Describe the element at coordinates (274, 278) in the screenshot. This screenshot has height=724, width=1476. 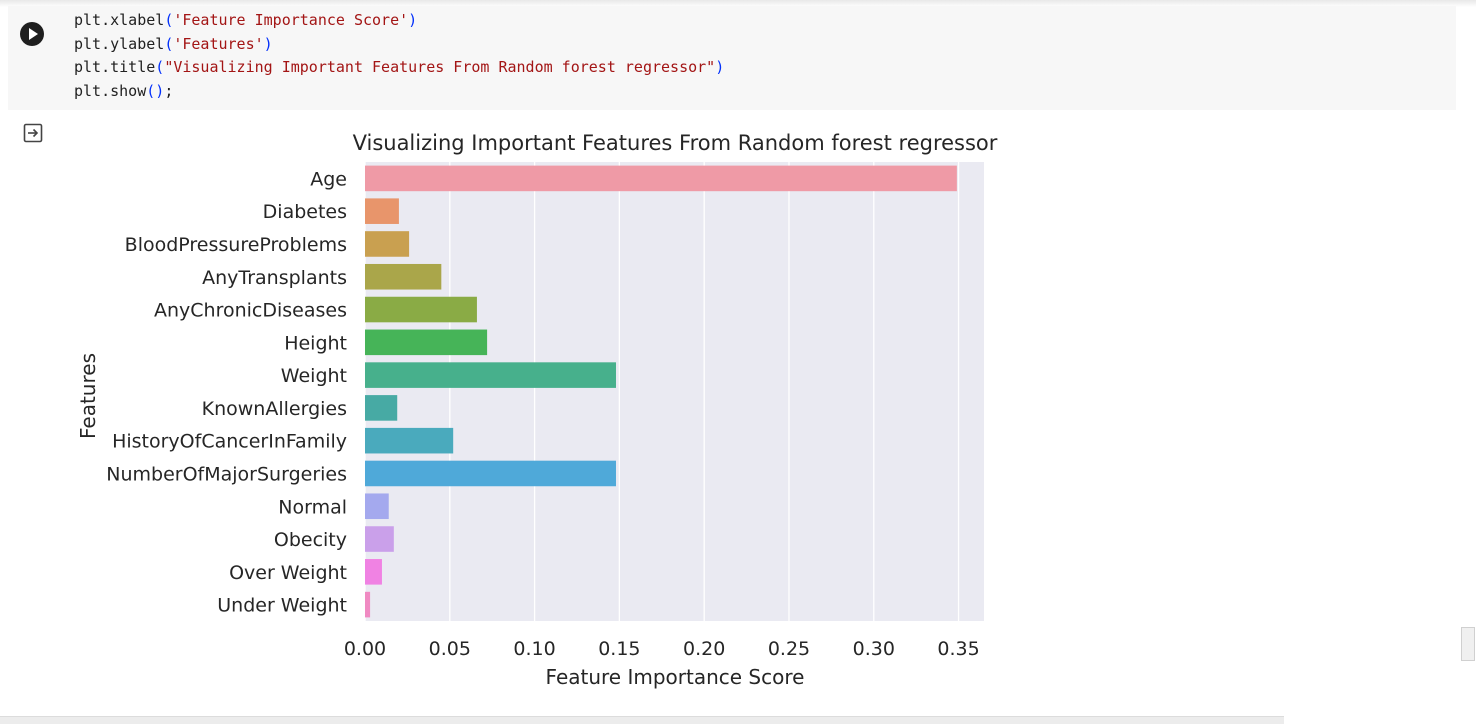
I see `y-tick-label: AnyTransplants` at that location.